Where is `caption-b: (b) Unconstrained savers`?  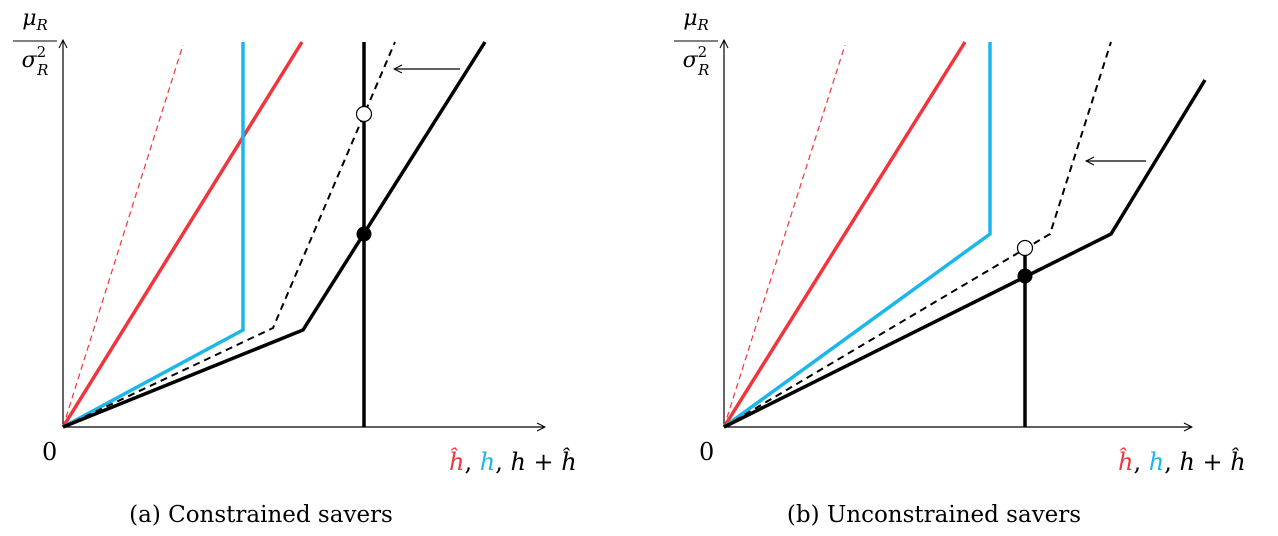
caption-b: (b) Unconstrained savers is located at coordinates (934, 515).